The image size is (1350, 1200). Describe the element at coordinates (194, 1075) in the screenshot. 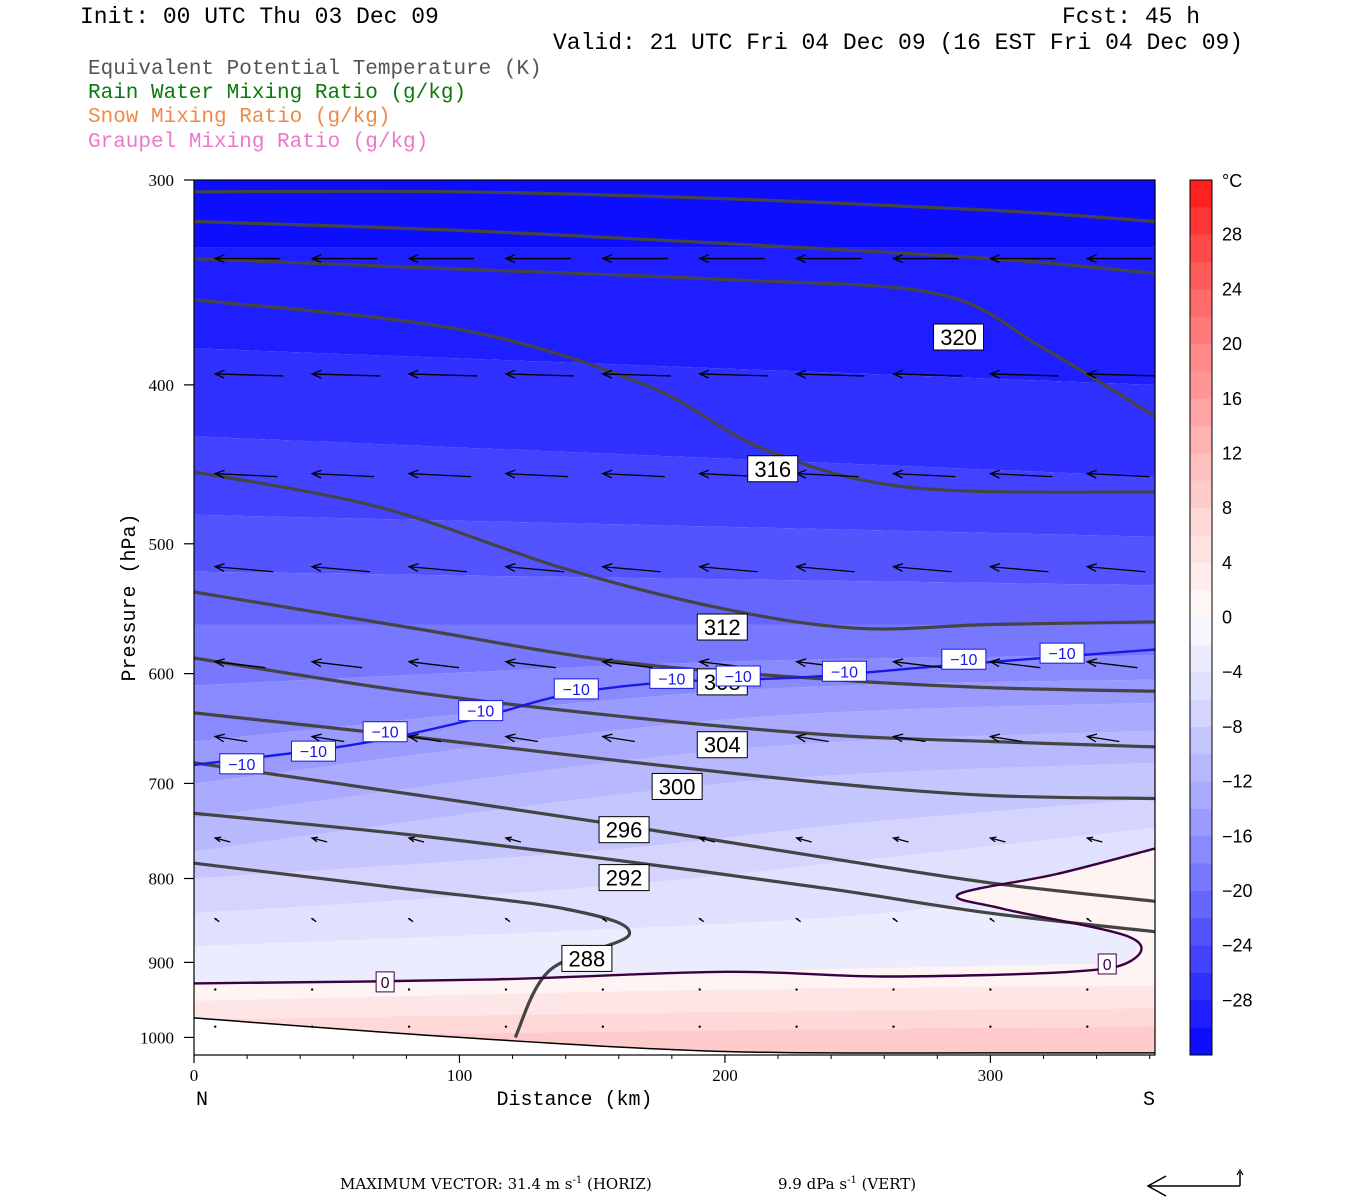

I see `x-tick-label: 0` at that location.